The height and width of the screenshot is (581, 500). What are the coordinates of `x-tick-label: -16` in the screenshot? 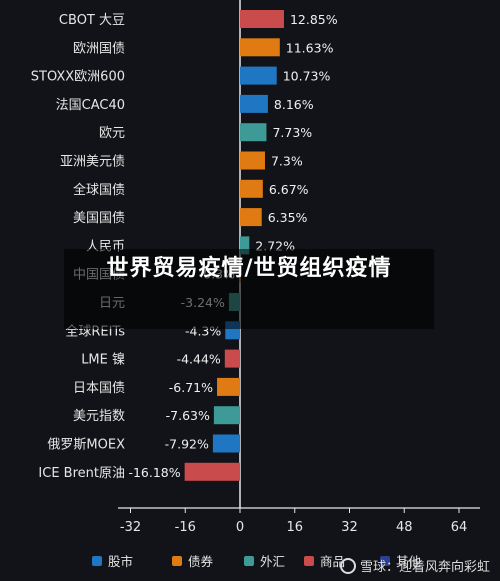 It's located at (185, 527).